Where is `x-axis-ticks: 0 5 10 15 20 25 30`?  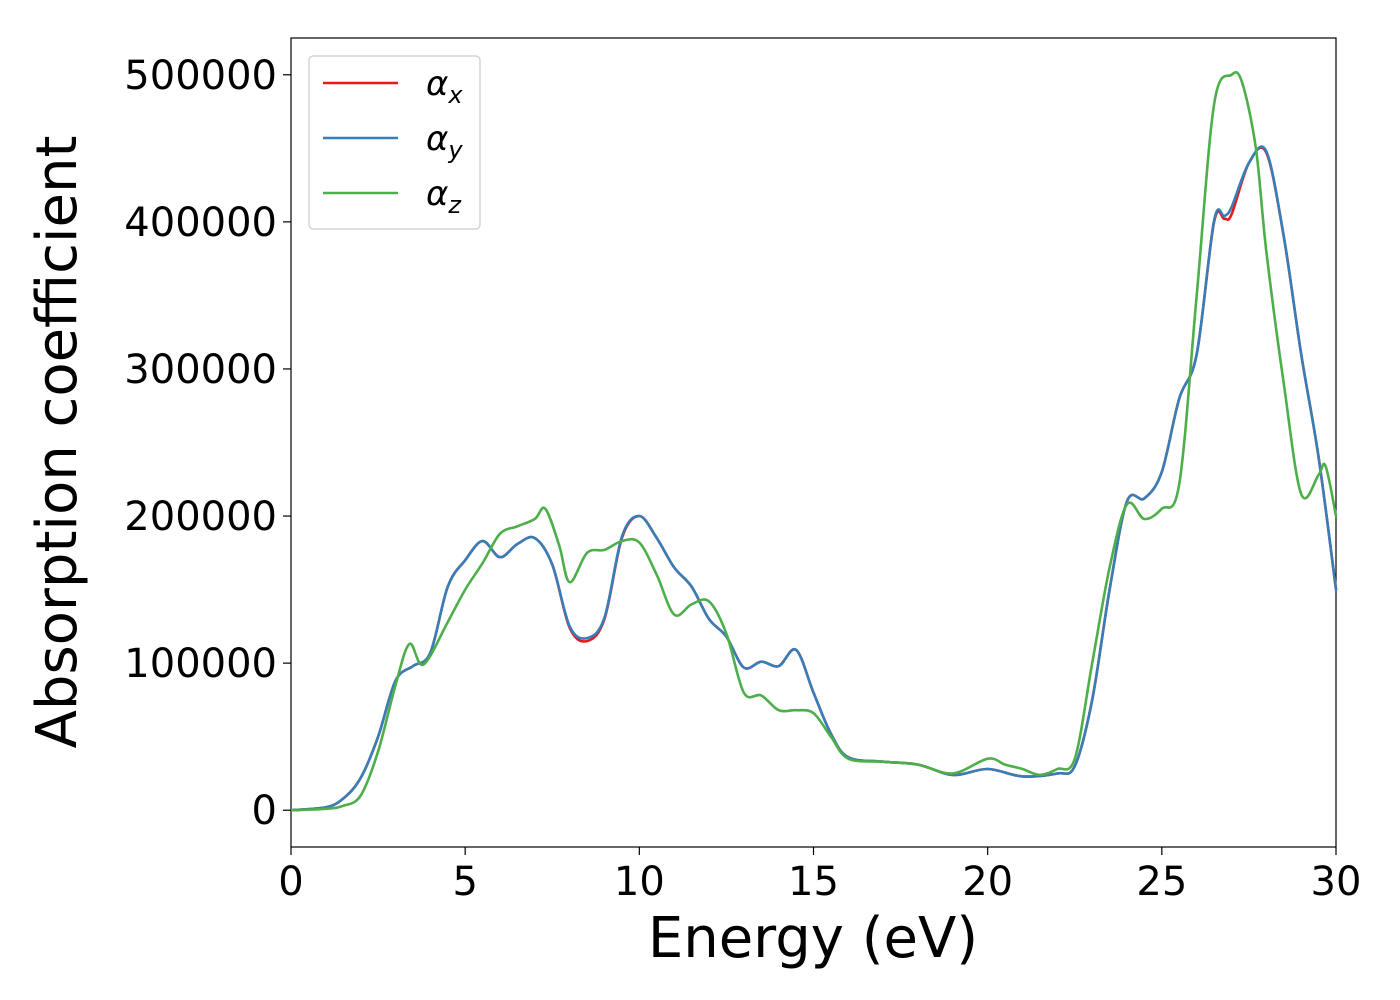 x-axis-ticks: 0 5 10 15 20 25 30 is located at coordinates (819, 876).